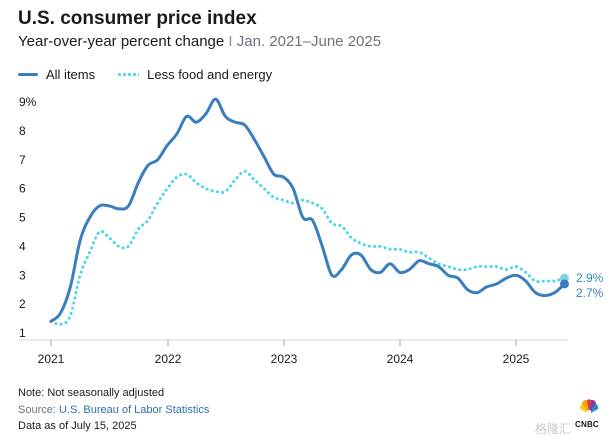  Describe the element at coordinates (22, 246) in the screenshot. I see `y-tick-label: 4` at that location.